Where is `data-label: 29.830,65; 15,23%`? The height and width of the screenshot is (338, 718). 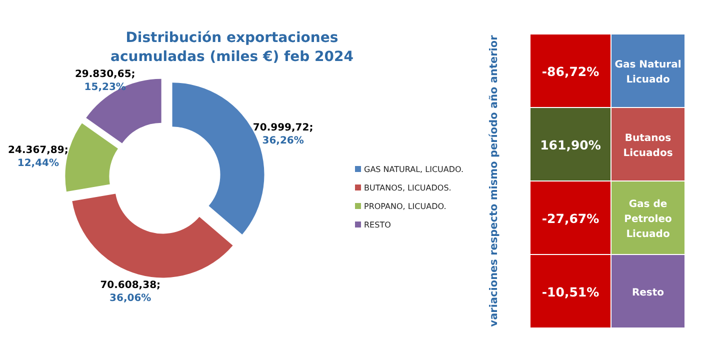
data-label: 29.830,65; 15,23% is located at coordinates (105, 80).